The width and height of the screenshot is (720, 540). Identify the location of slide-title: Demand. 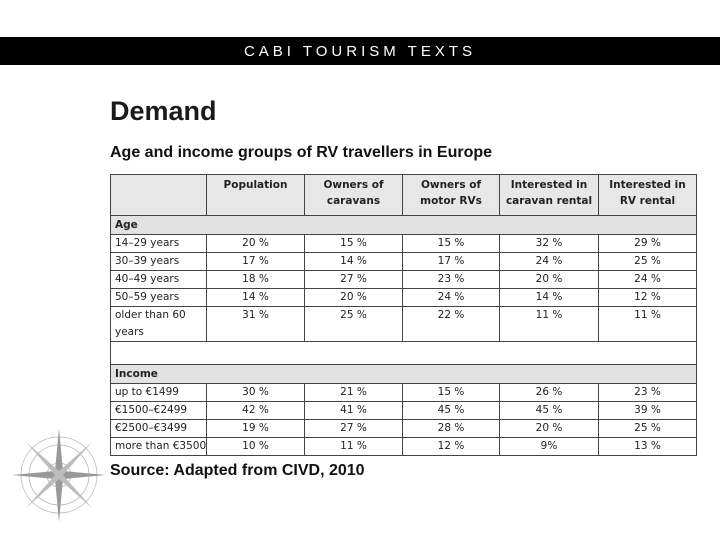
(163, 111).